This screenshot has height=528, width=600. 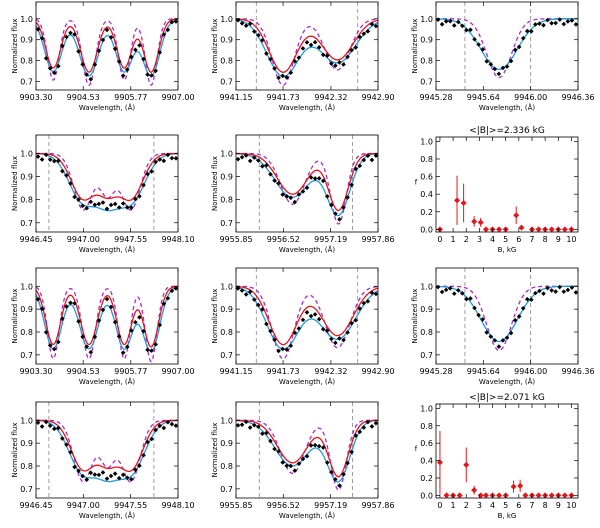 I want to click on model-curve-blue, so click(x=107, y=451).